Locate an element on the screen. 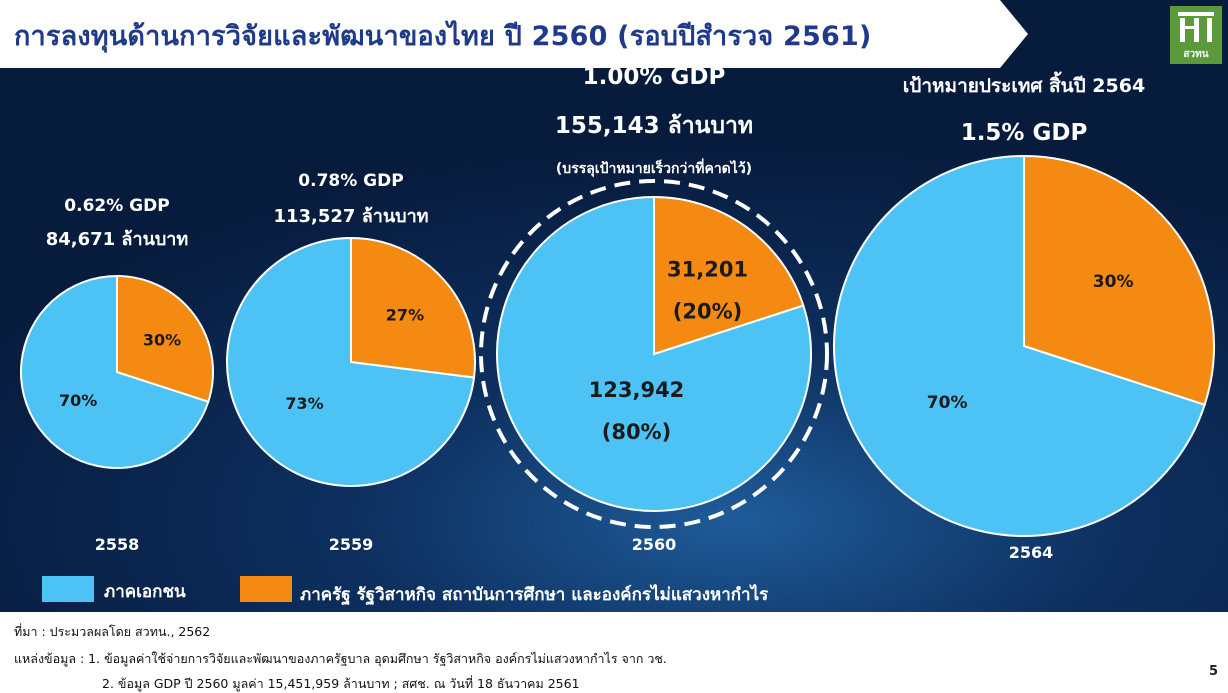 The height and width of the screenshot is (693, 1228). year-label: 2560 is located at coordinates (654, 544).